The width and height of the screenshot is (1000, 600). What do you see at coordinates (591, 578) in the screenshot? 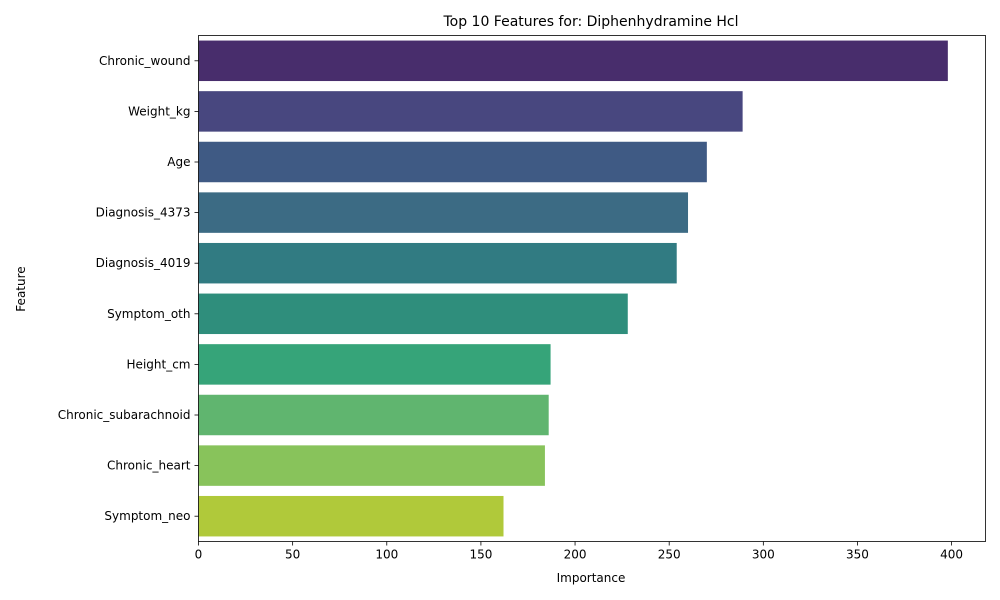
I see `x-axis-title: Importance` at bounding box center [591, 578].